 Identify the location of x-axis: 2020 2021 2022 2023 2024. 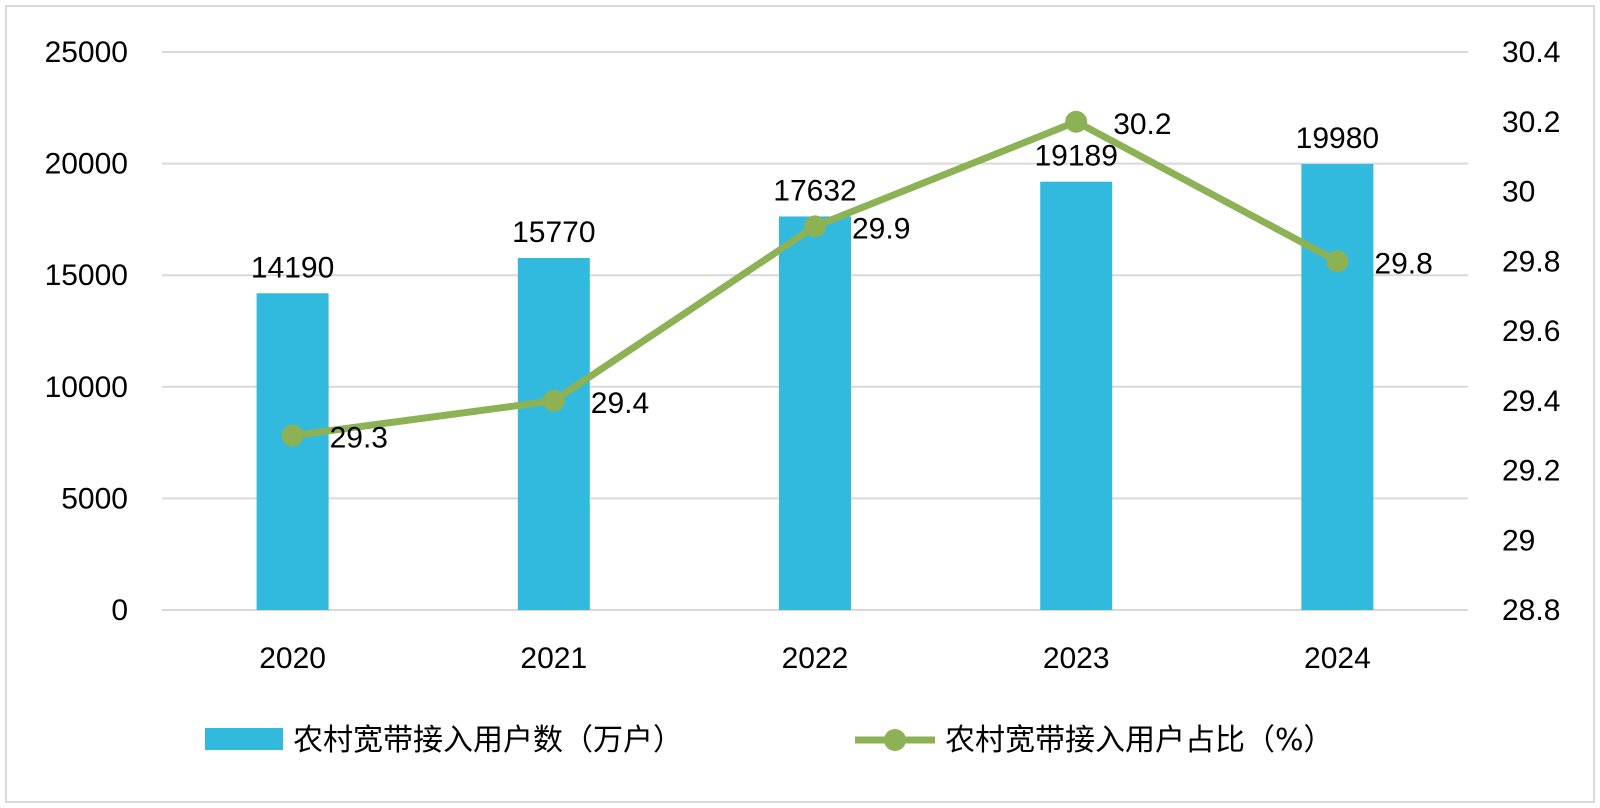
(815, 658).